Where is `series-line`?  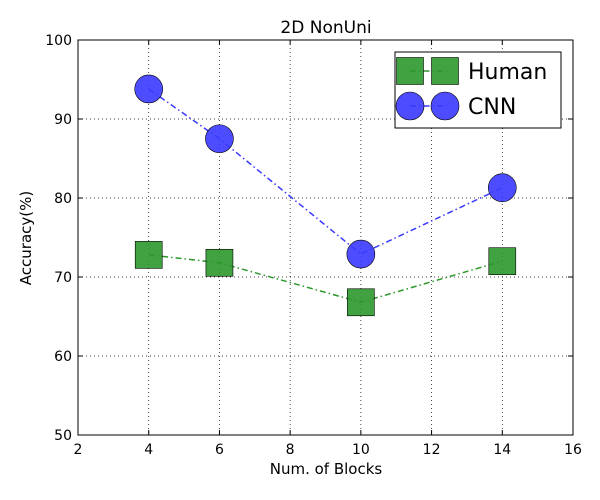
series-line is located at coordinates (325, 279).